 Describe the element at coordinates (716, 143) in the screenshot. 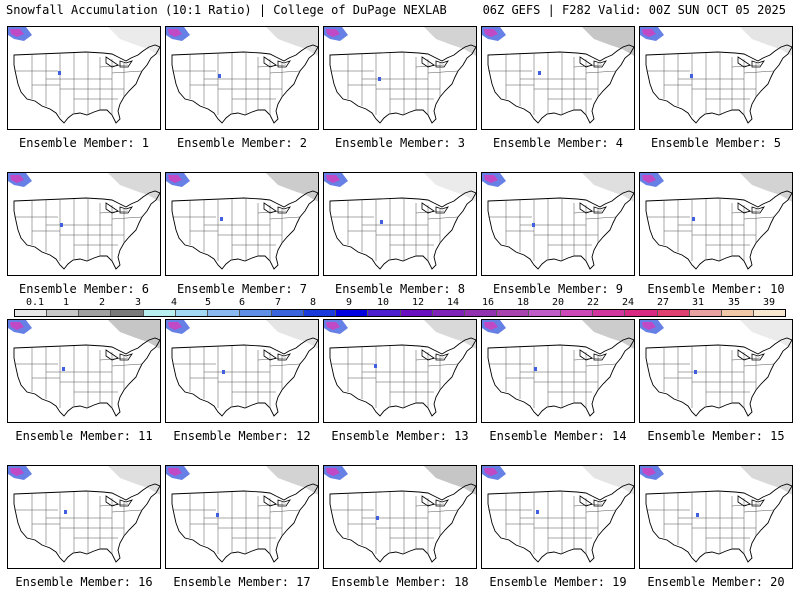

I see `ensemble-member-label: Ensemble Member: 5` at that location.